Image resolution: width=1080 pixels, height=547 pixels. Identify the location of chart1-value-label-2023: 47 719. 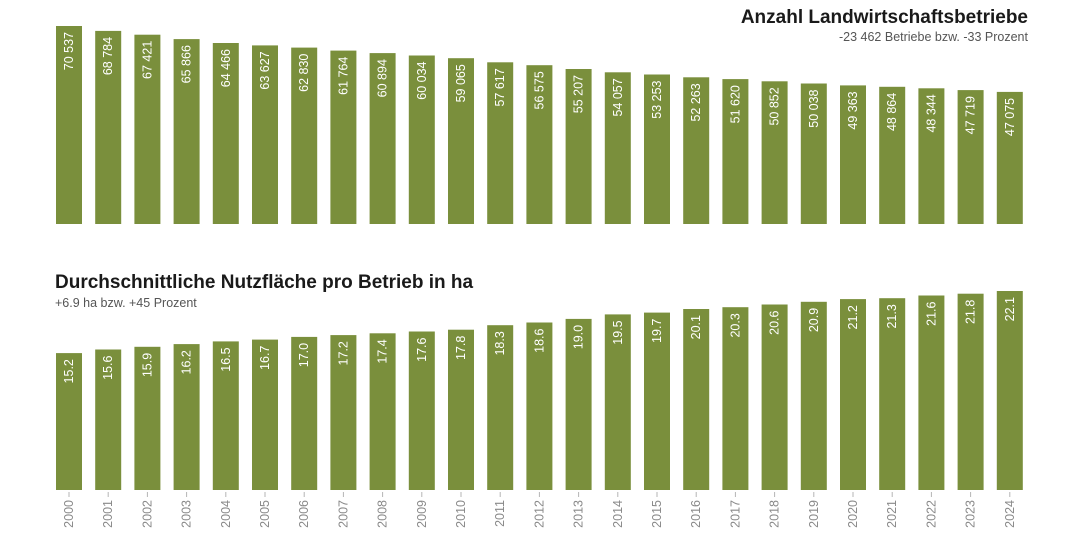
(971, 115).